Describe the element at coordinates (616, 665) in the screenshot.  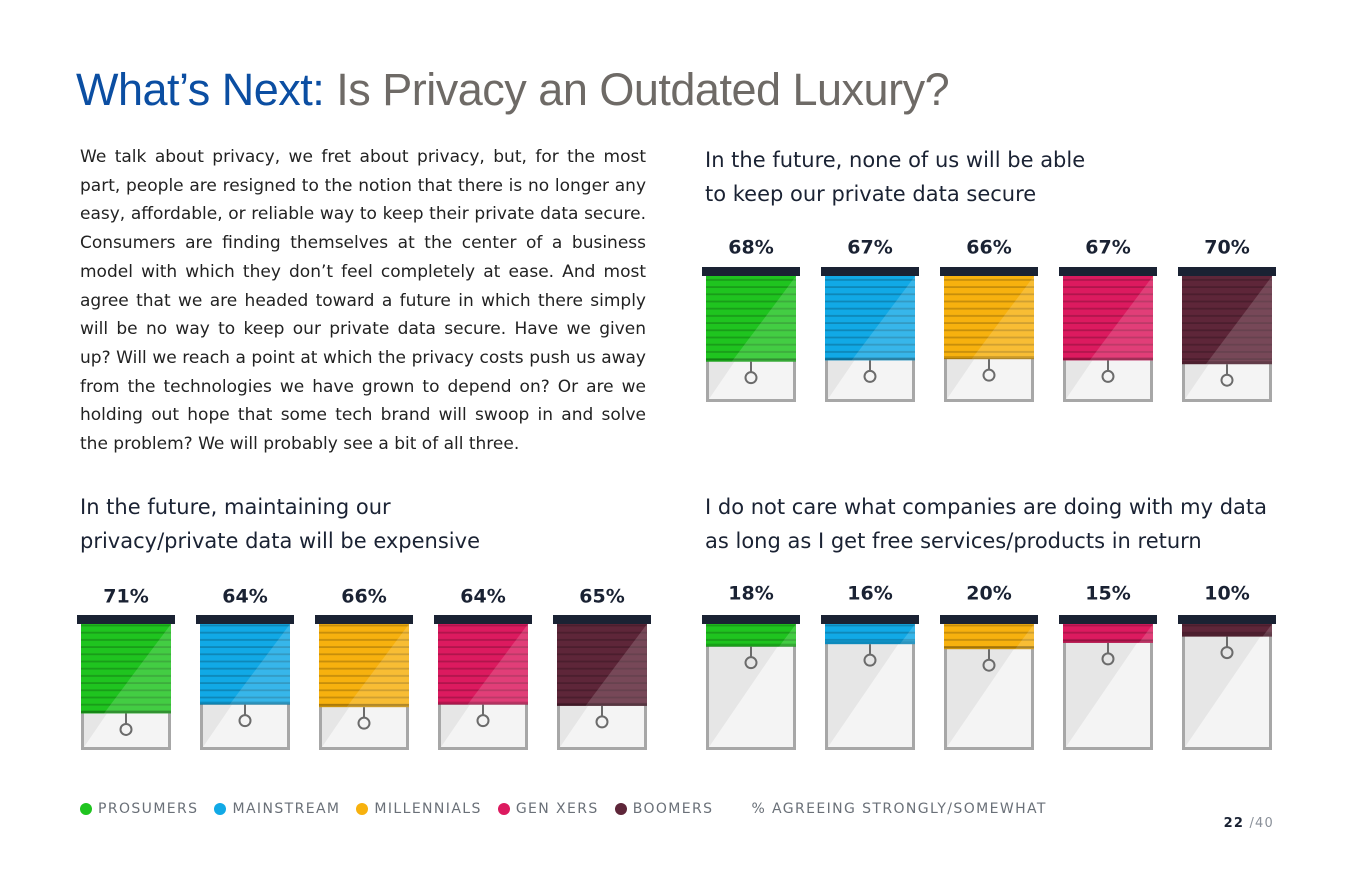
I see `chart-2-boomers-bar-highlight` at that location.